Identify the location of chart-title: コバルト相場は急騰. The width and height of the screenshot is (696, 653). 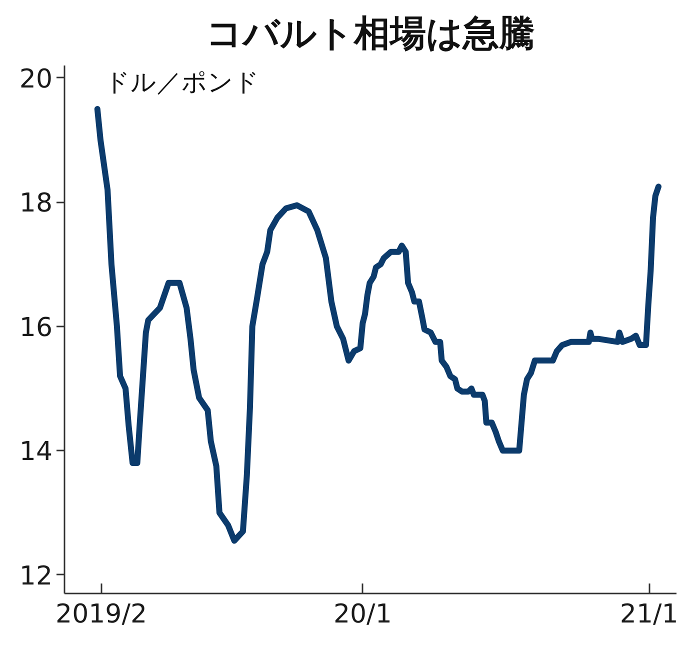
(370, 34).